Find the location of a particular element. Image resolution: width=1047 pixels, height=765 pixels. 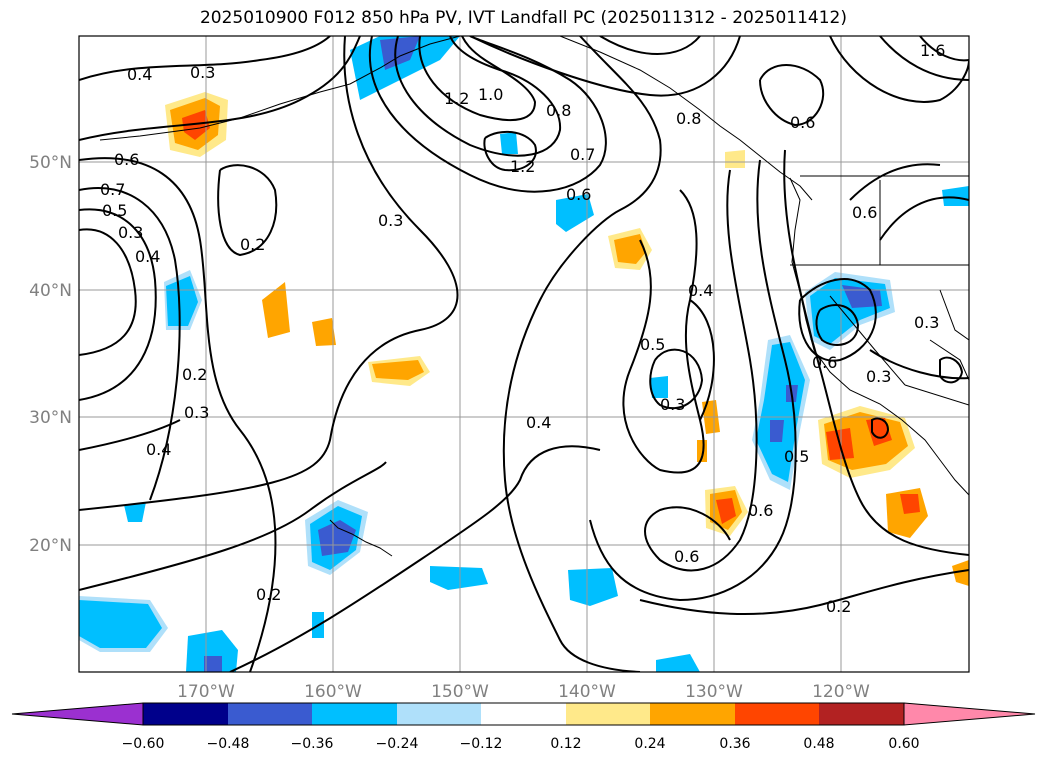

colorbar-tick: 0.24 is located at coordinates (649, 744).